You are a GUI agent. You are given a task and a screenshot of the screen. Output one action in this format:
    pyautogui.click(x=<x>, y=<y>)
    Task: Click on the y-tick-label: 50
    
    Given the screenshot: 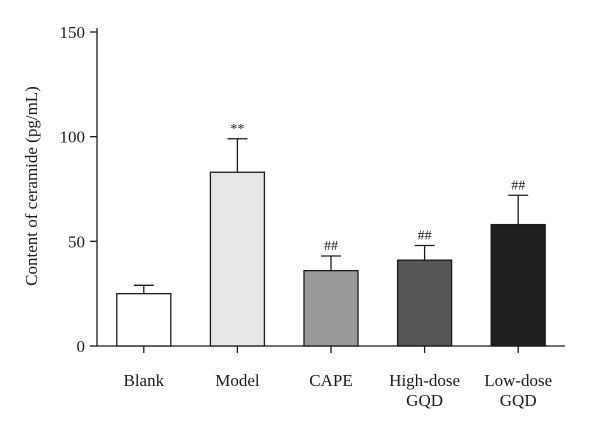 What is the action you would take?
    pyautogui.click(x=76, y=241)
    